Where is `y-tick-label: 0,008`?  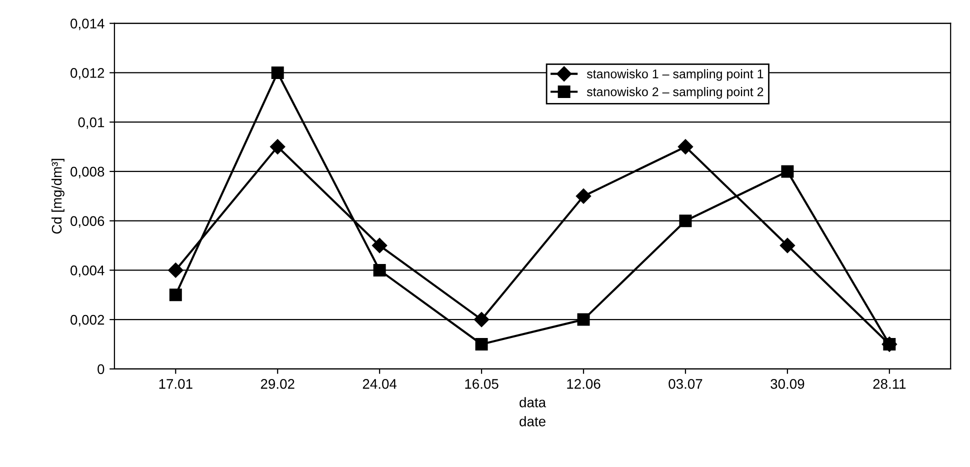
y-tick-label: 0,008 is located at coordinates (87, 172).